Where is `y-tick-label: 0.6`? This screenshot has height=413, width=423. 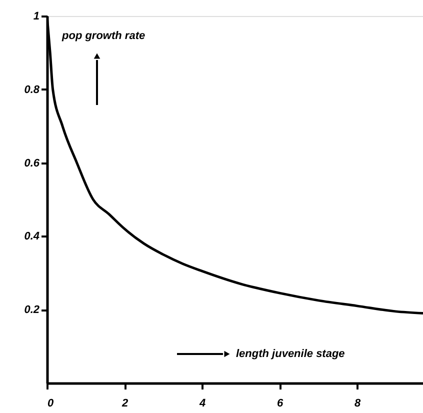
y-tick-label: 0.6 is located at coordinates (32, 163).